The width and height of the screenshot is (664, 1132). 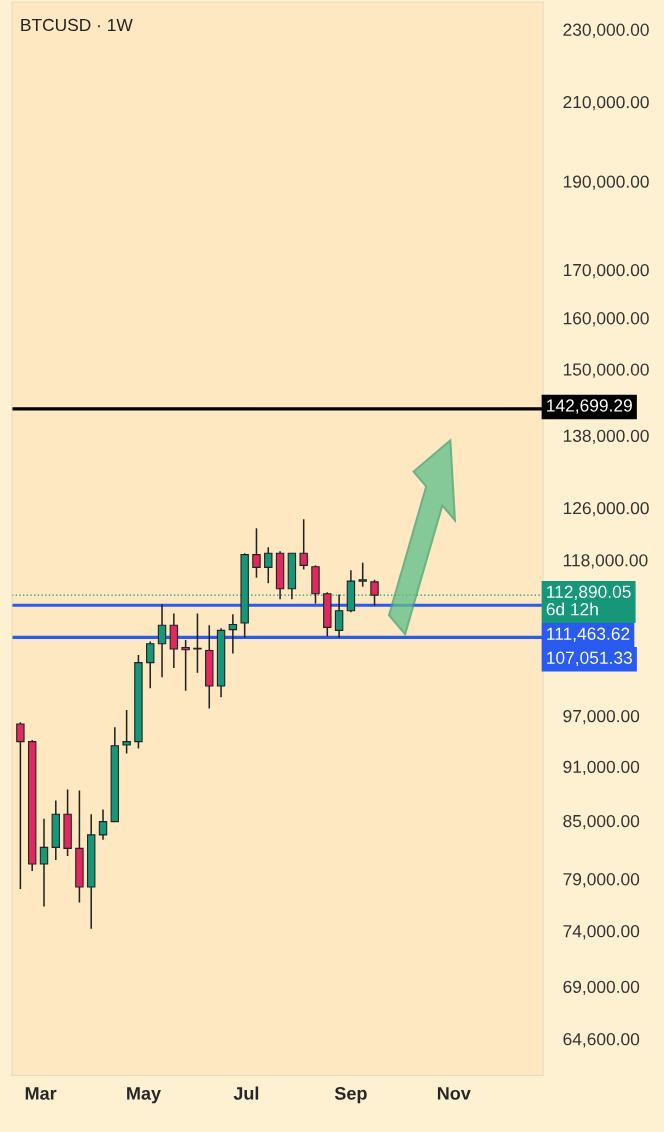 I want to click on y-tick-label: 97,000.00, so click(x=601, y=717).